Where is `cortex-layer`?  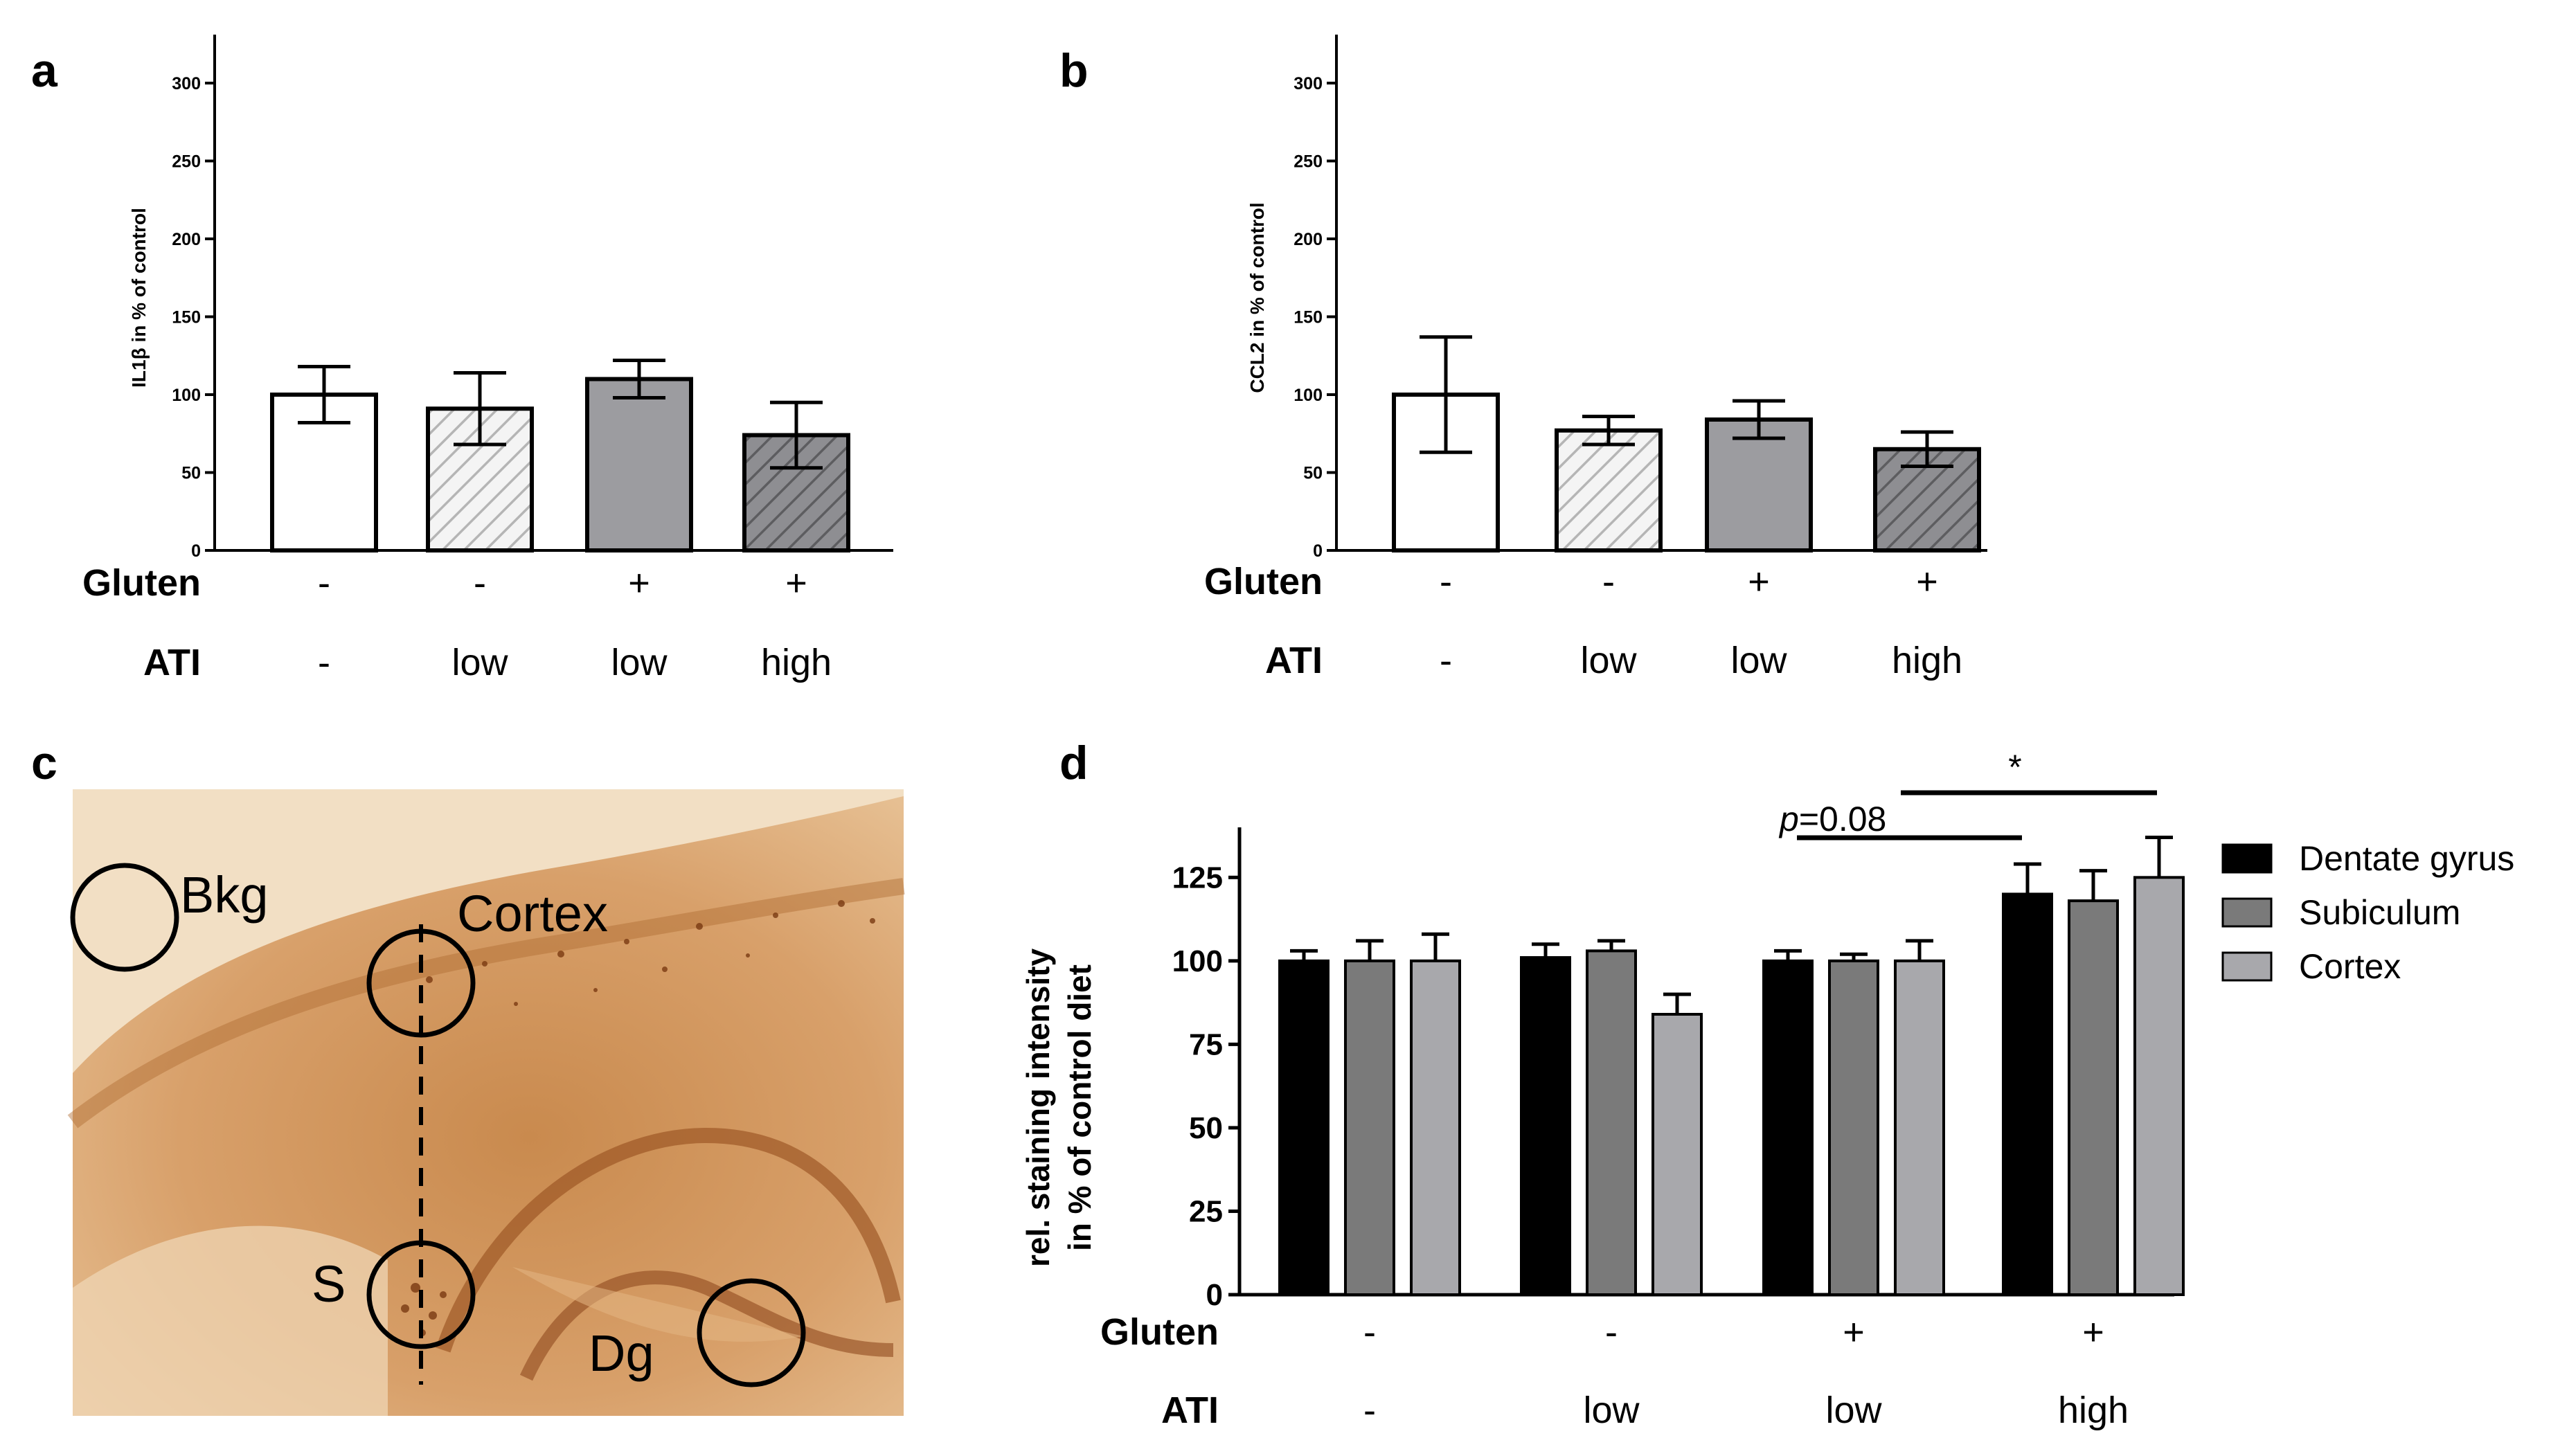 cortex-layer is located at coordinates (486, 1003).